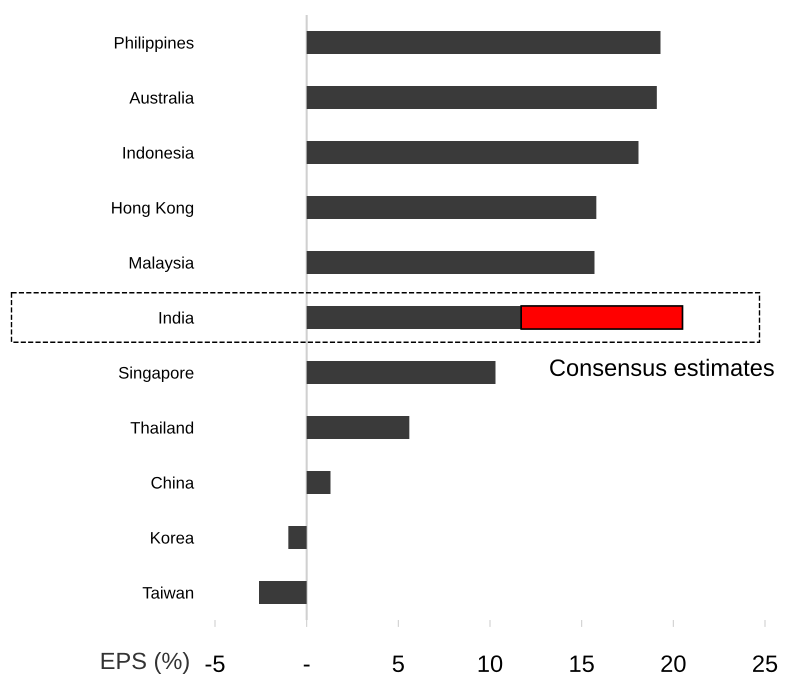  Describe the element at coordinates (153, 209) in the screenshot. I see `y-tick-label: Hong Kong` at that location.